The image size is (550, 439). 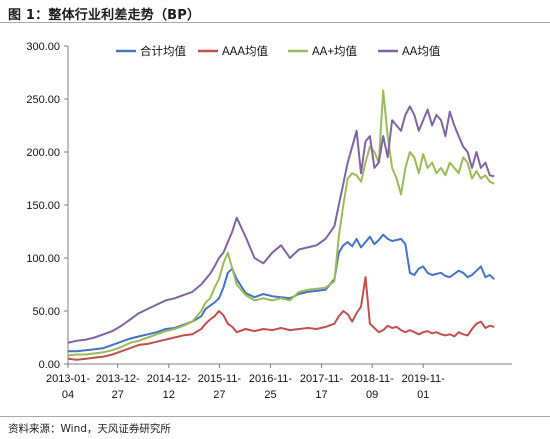 What do you see at coordinates (43, 153) in the screenshot?
I see `y-tick-label: 200.00` at bounding box center [43, 153].